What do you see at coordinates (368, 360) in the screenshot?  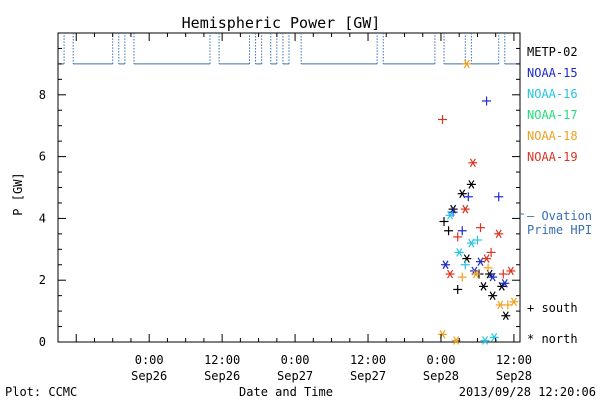 I see `x-tick-label-3: 12:00` at bounding box center [368, 360].